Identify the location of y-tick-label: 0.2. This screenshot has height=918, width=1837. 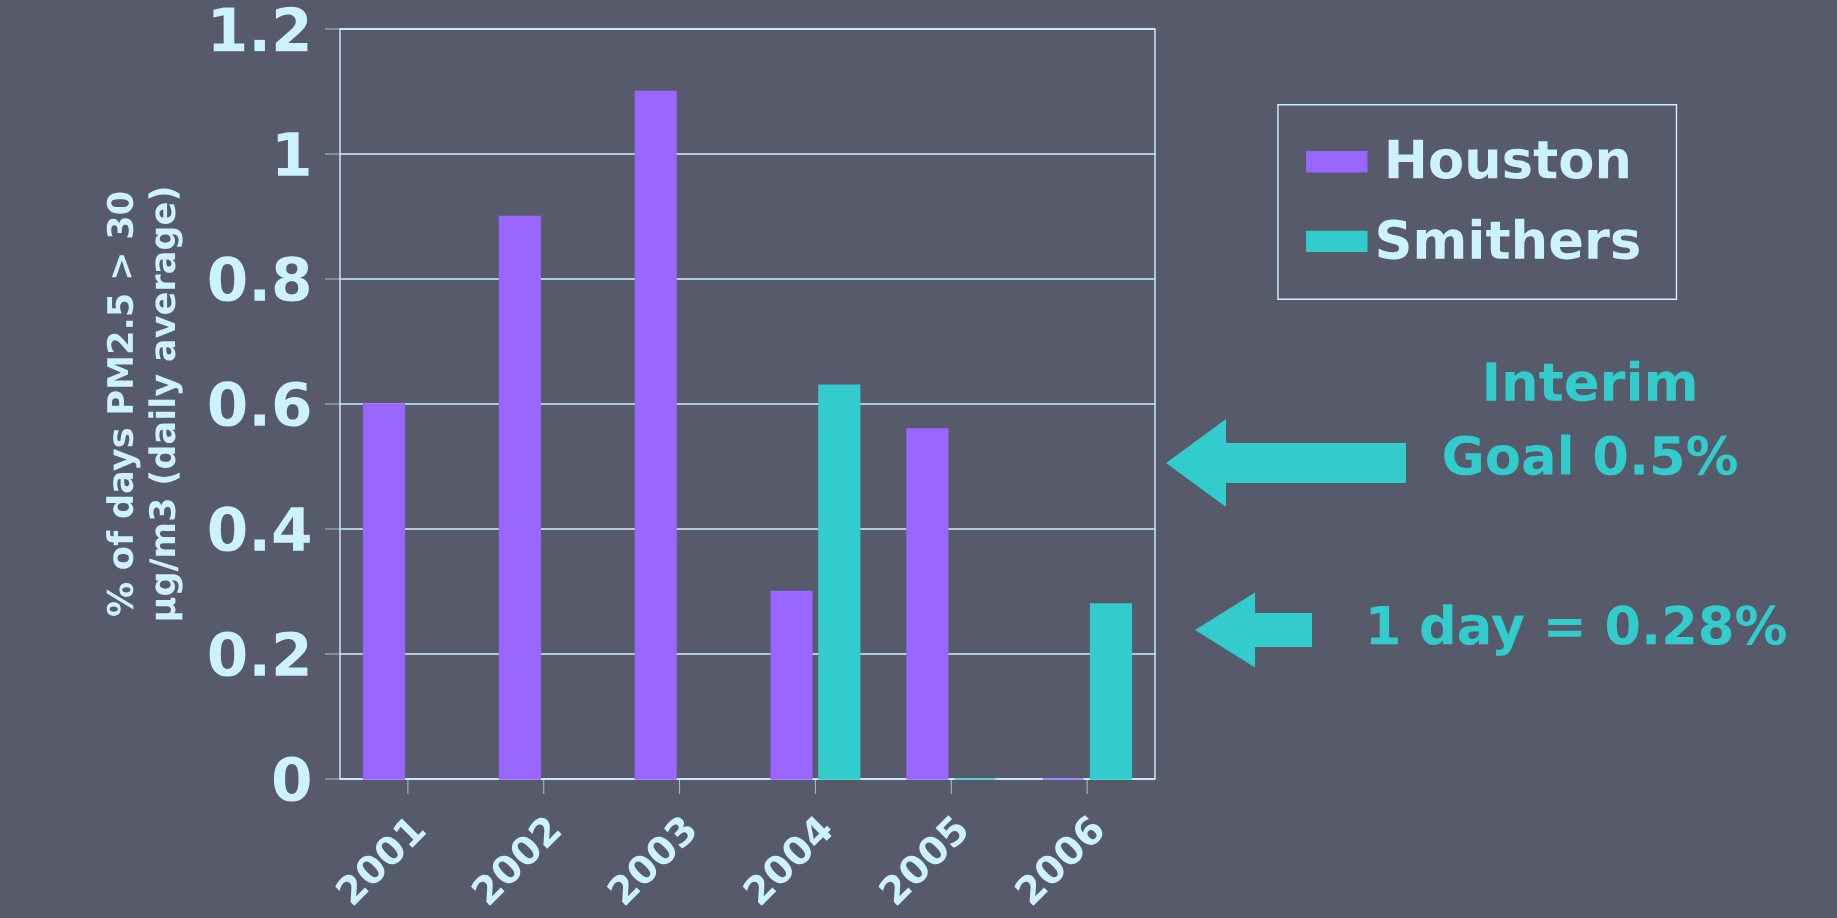
(258, 654).